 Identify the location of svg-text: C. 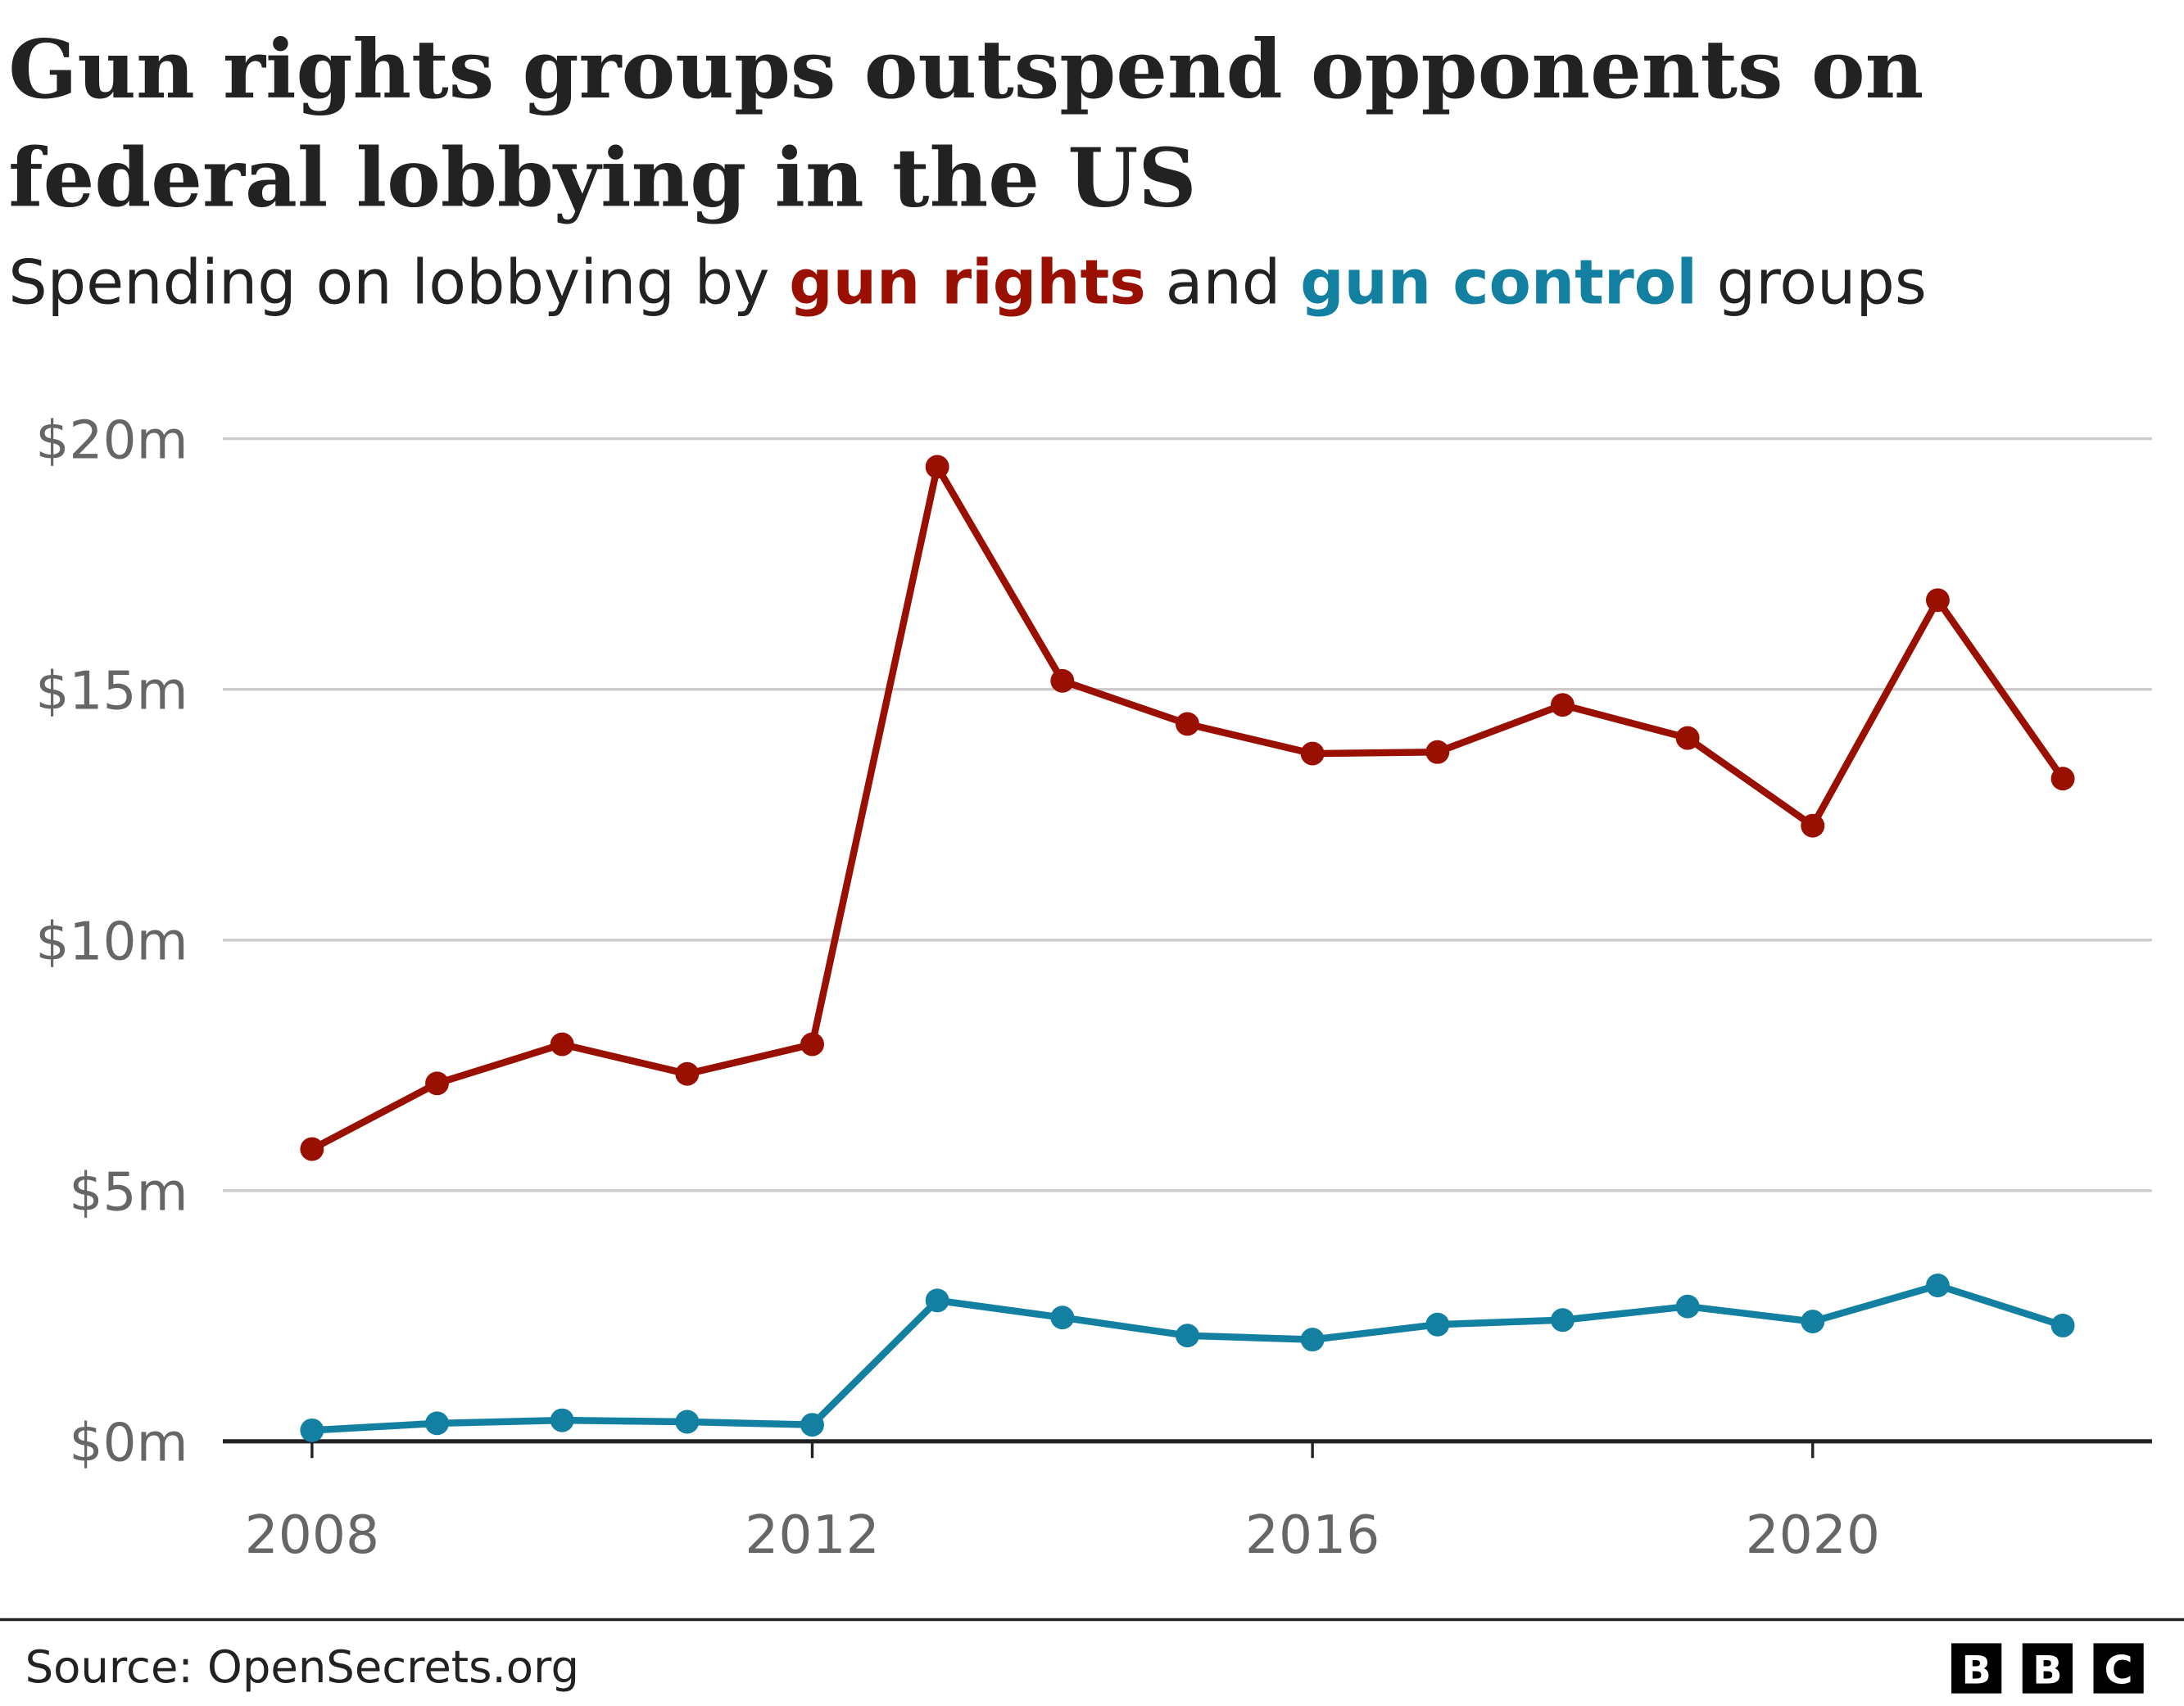
(2119, 1671).